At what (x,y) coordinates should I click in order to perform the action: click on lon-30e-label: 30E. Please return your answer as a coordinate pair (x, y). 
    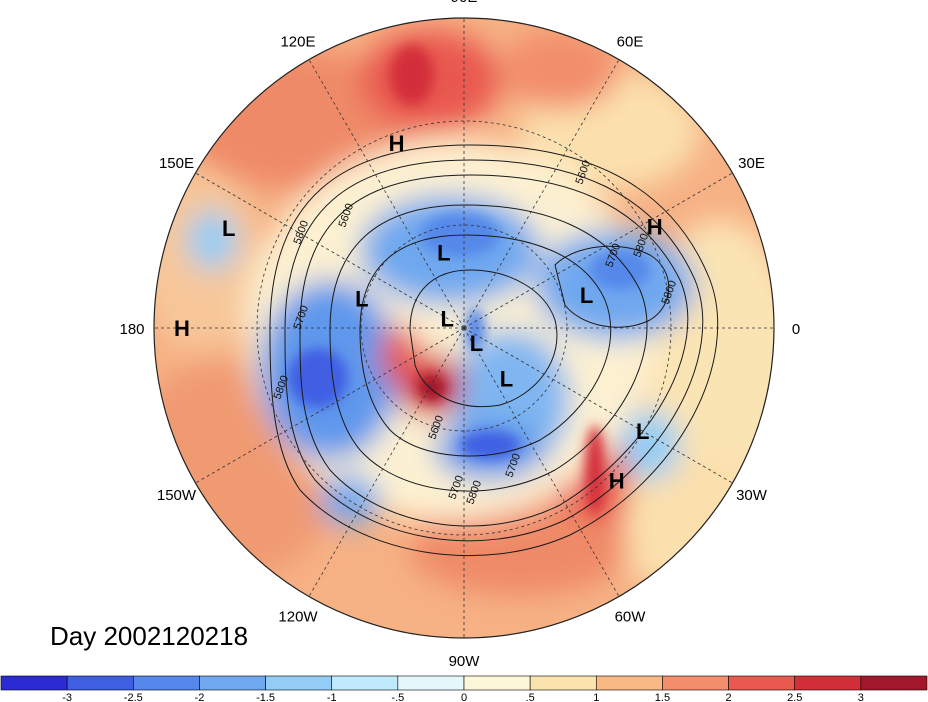
    Looking at the image, I should click on (751, 163).